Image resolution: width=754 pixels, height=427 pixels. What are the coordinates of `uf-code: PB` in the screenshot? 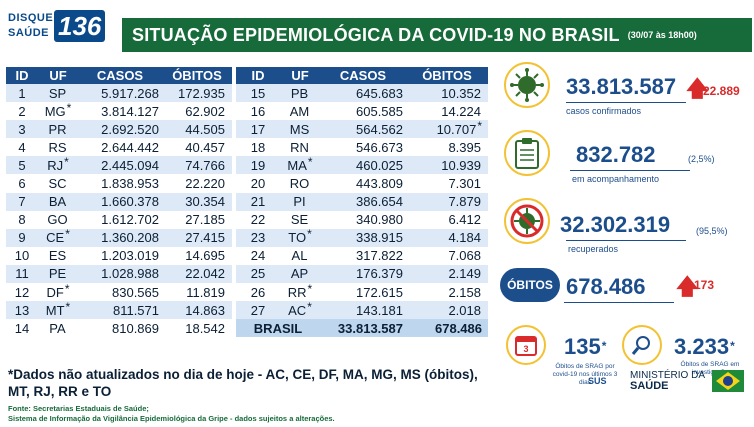 It's located at (299, 93).